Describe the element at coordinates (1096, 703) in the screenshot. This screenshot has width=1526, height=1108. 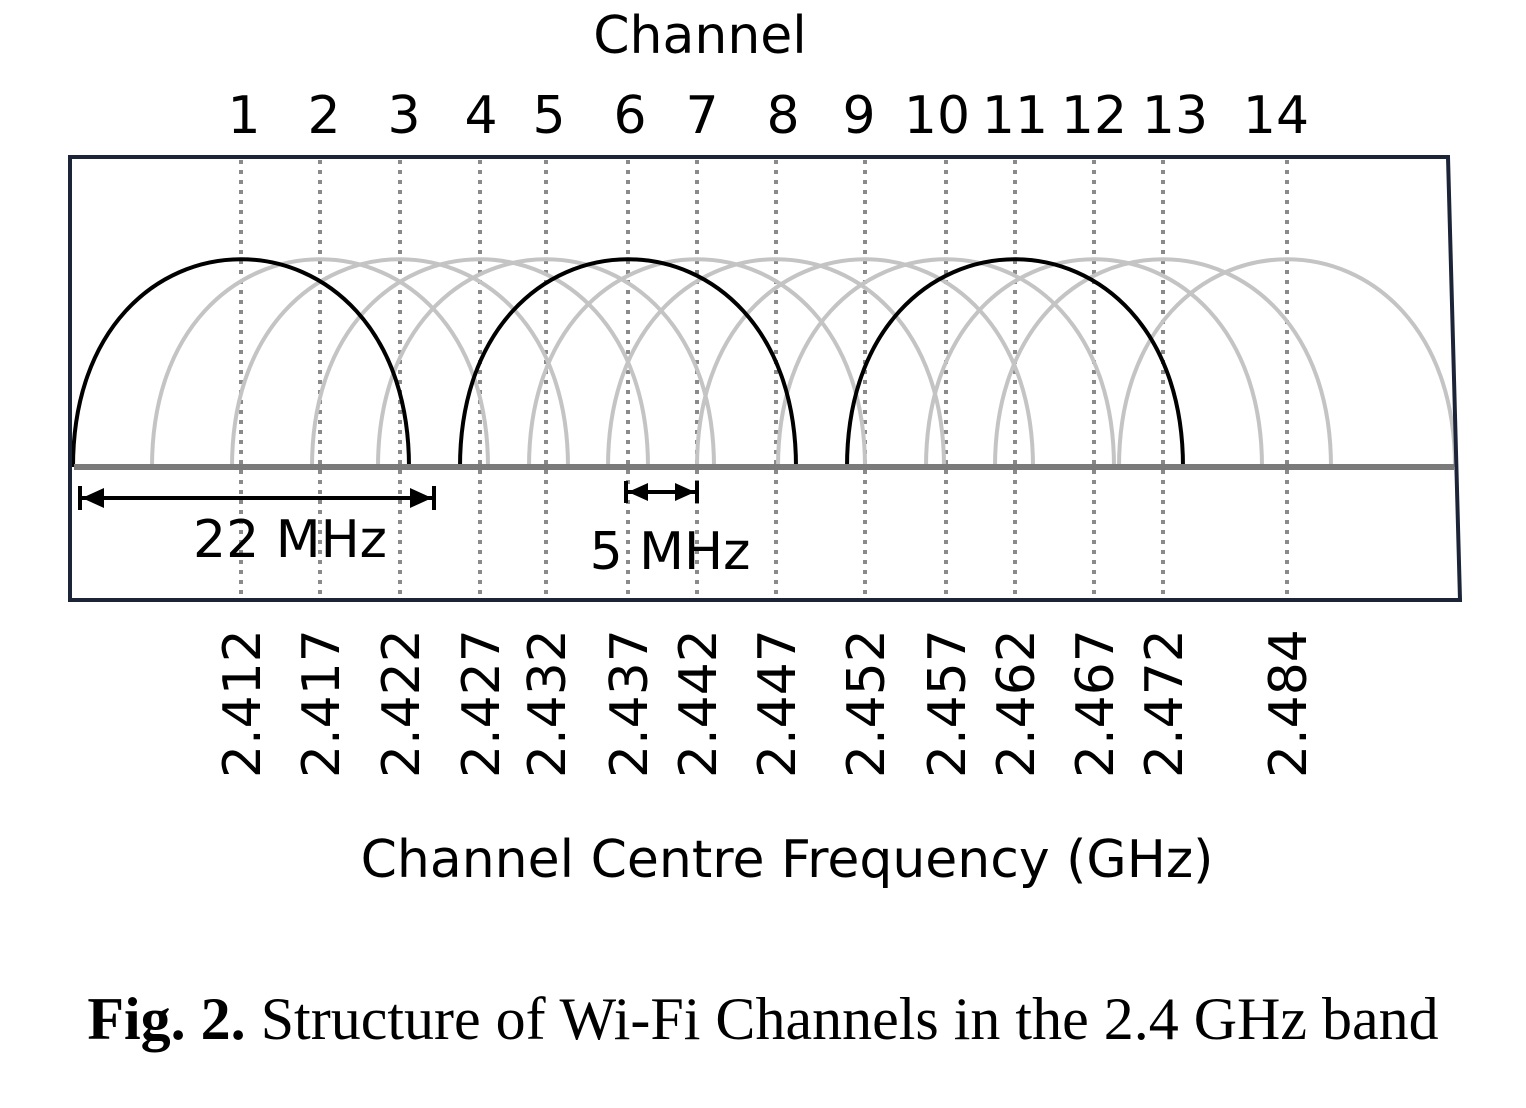
I see `frequency-label-12: 2.467` at that location.